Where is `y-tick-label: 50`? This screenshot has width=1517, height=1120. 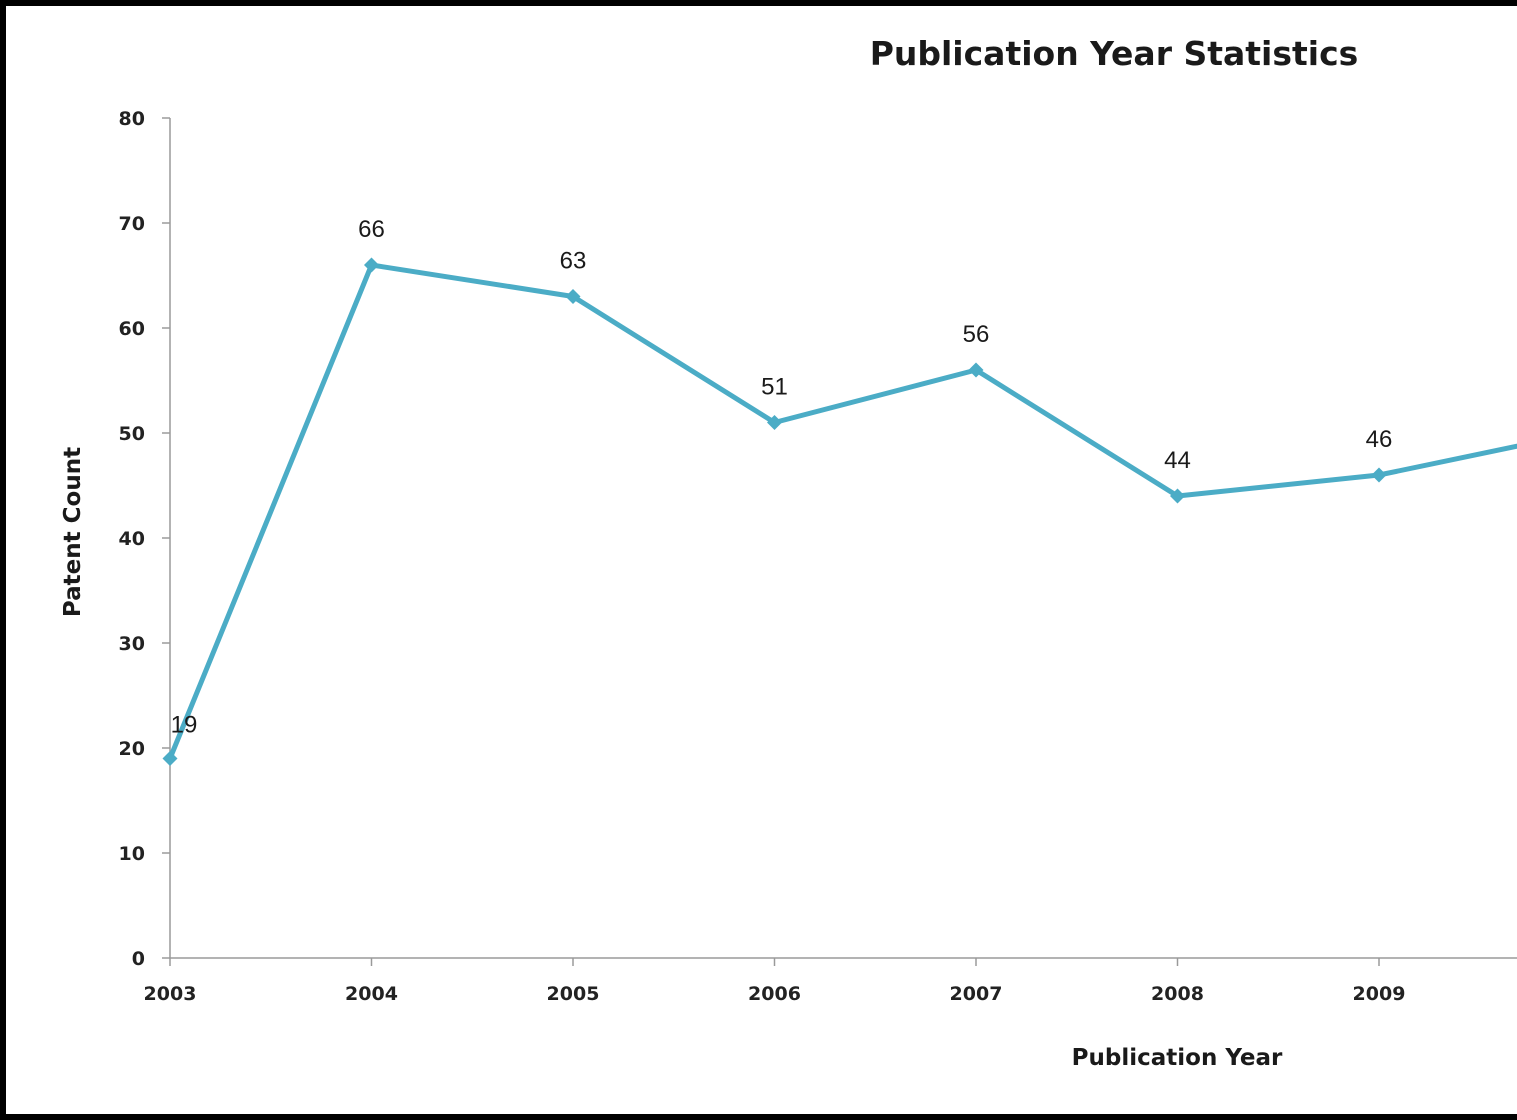
y-tick-label: 50 is located at coordinates (132, 434).